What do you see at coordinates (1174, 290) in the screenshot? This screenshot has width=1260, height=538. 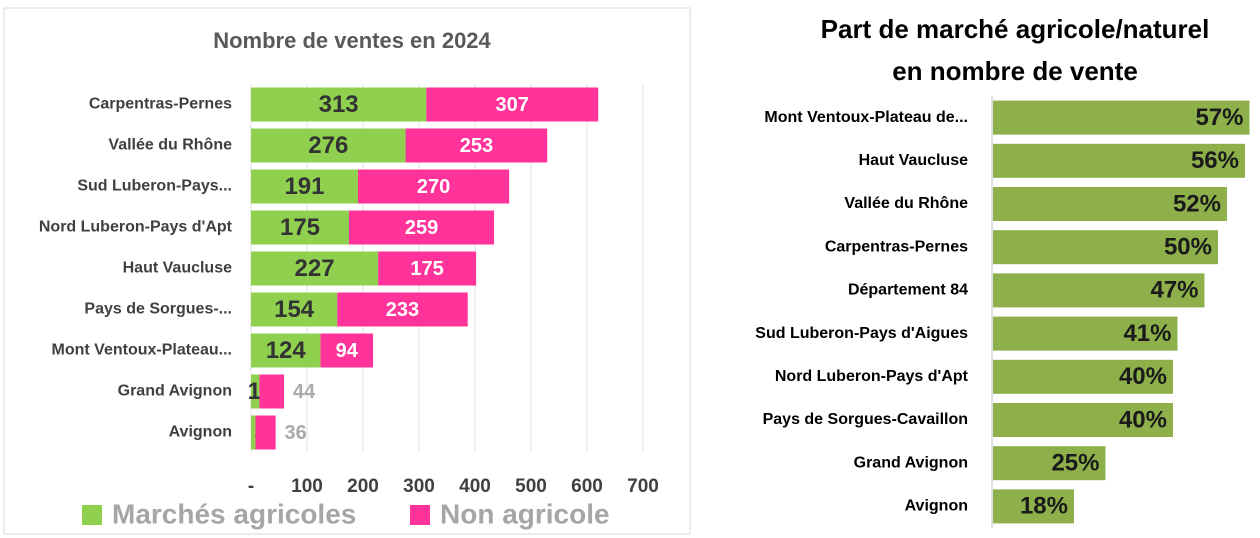 I see `value-label: 47%` at bounding box center [1174, 290].